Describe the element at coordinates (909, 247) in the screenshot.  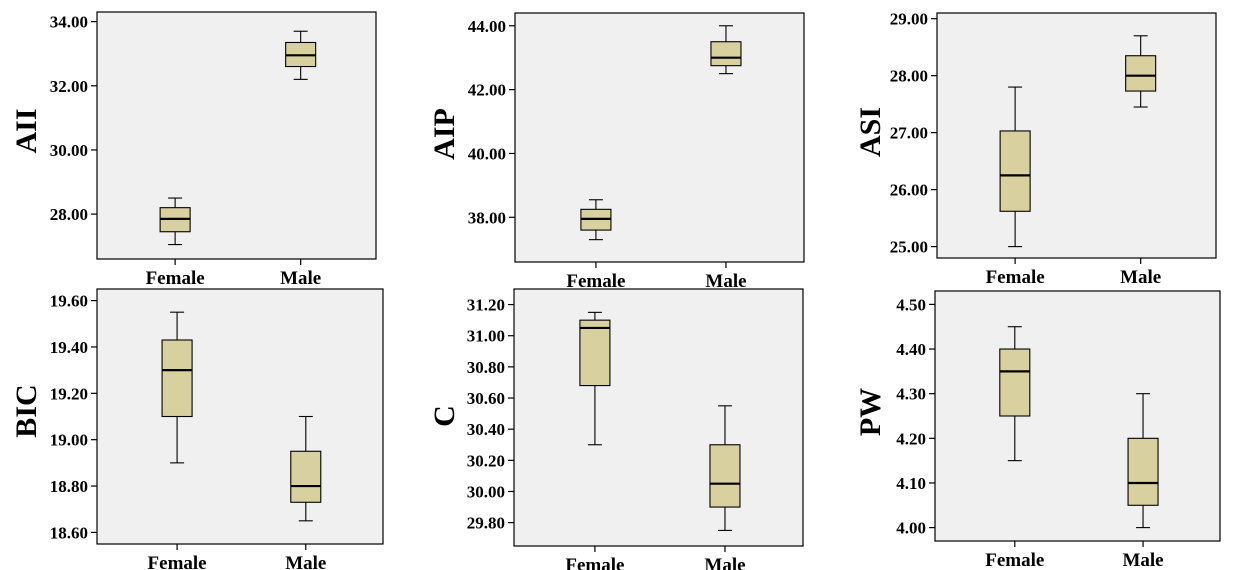
I see `y-tick-label: 25.00` at that location.